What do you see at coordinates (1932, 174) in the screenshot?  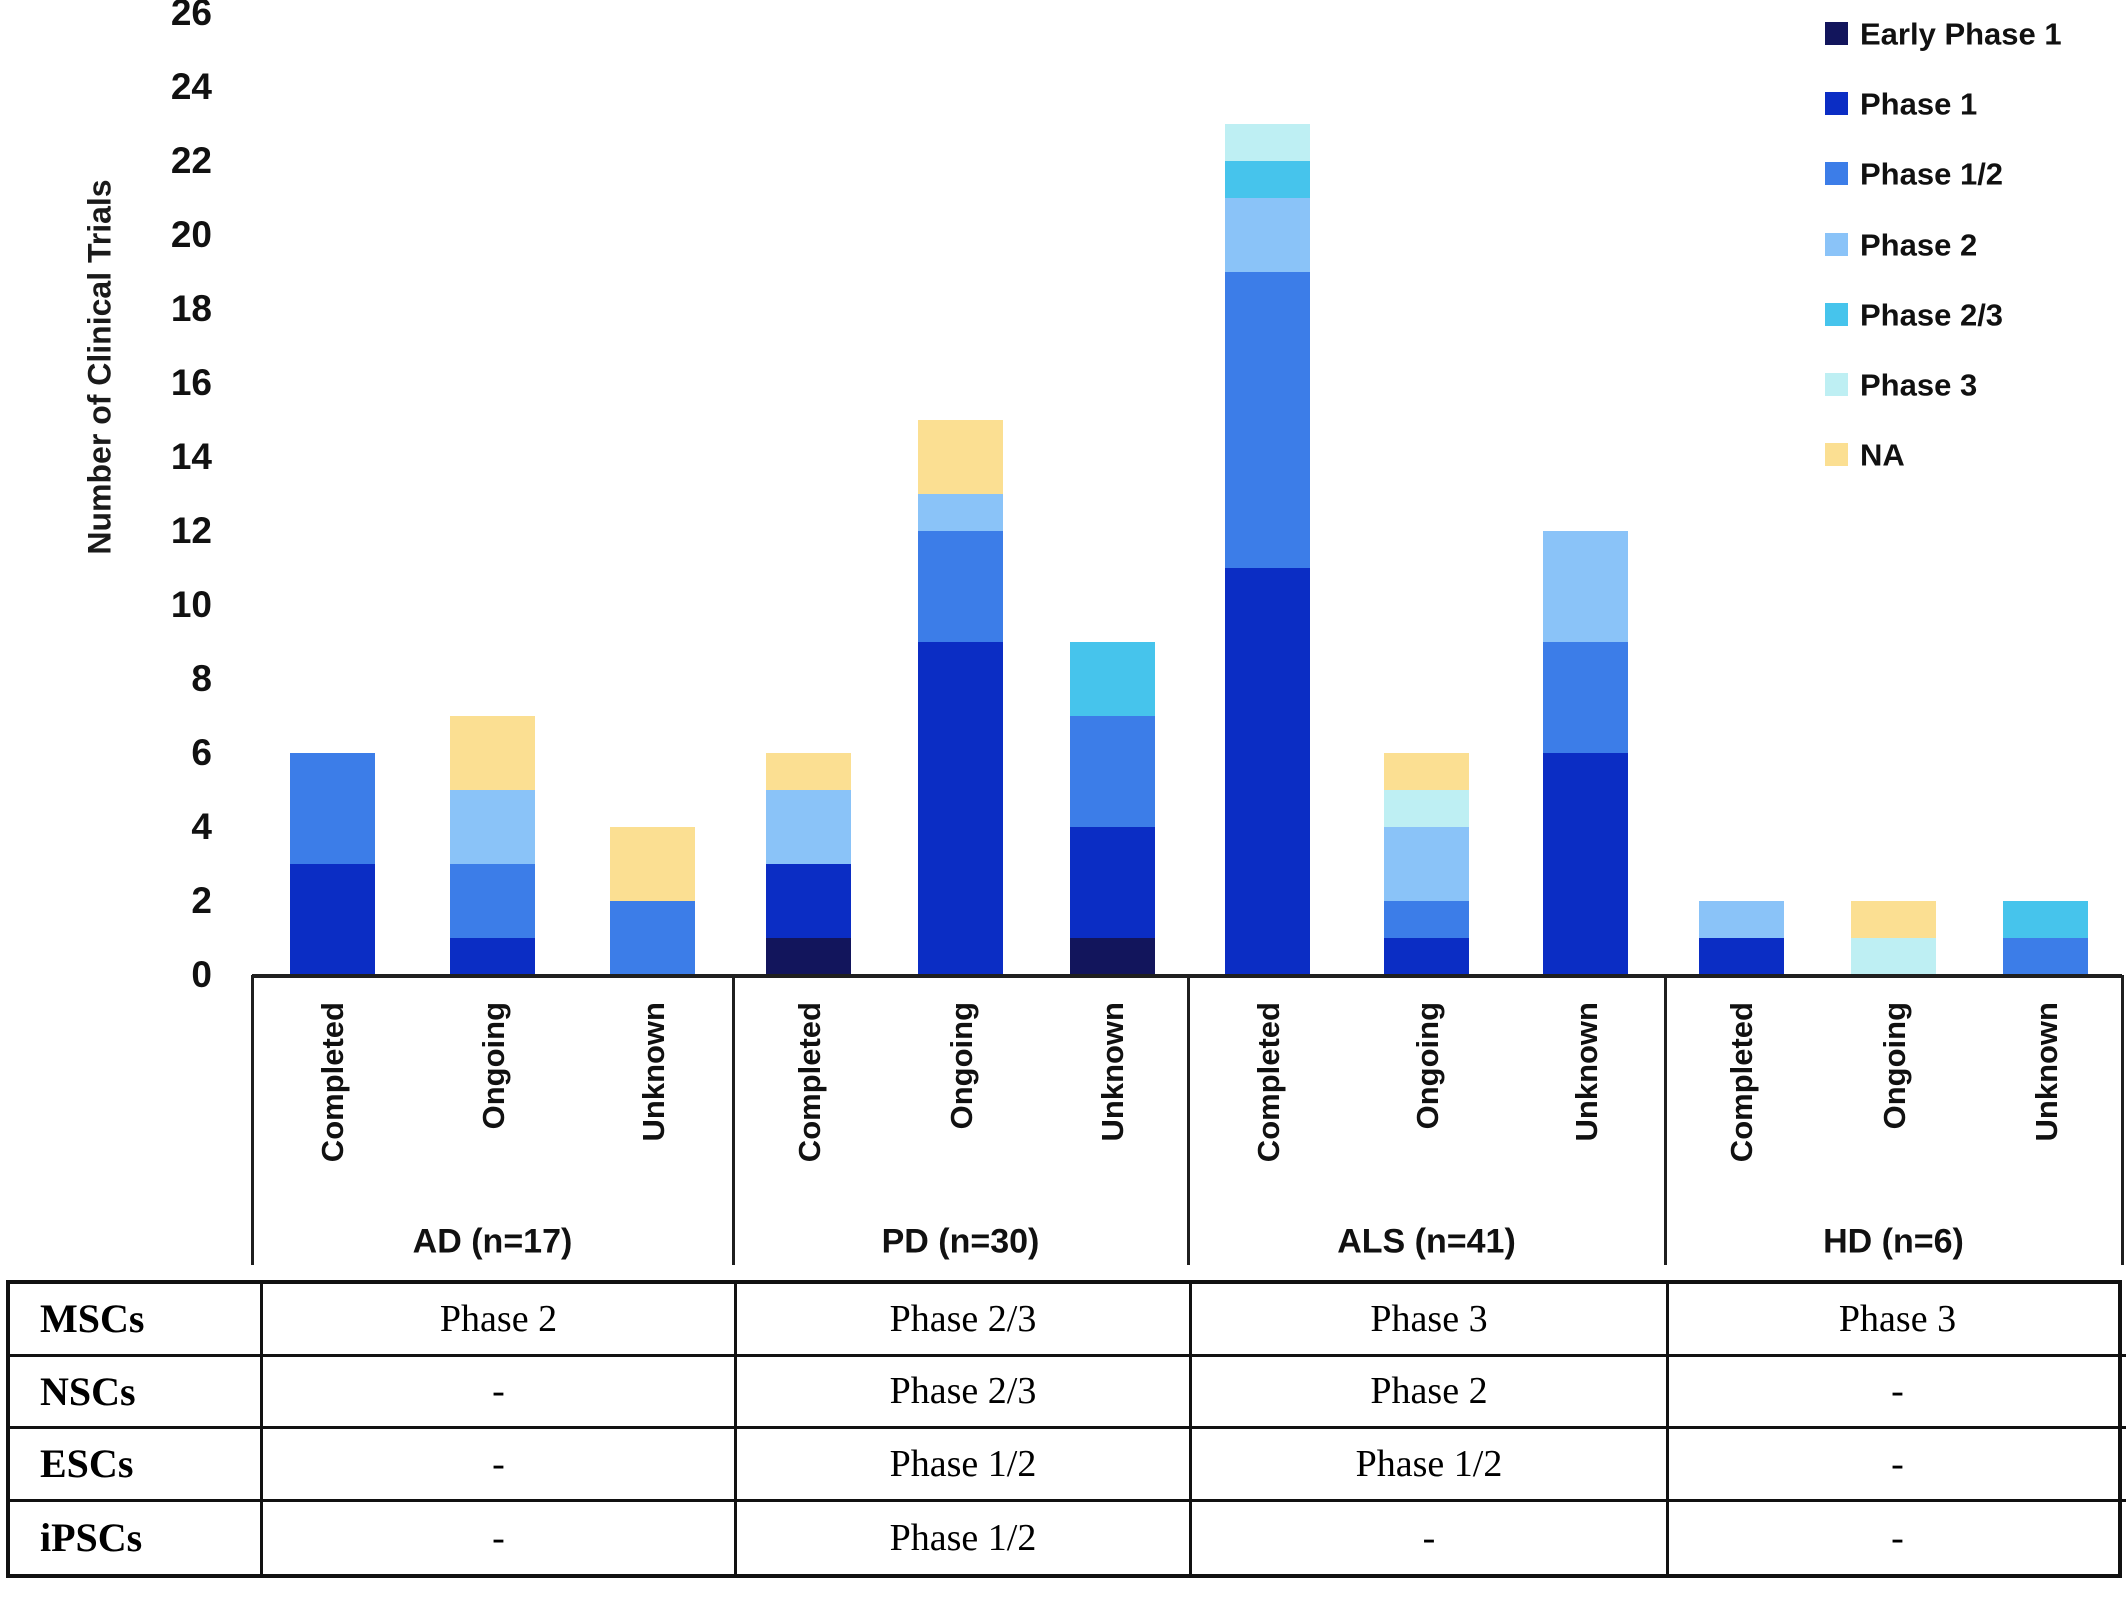 I see `legend-label-phase_1_2: Phase 1/2` at bounding box center [1932, 174].